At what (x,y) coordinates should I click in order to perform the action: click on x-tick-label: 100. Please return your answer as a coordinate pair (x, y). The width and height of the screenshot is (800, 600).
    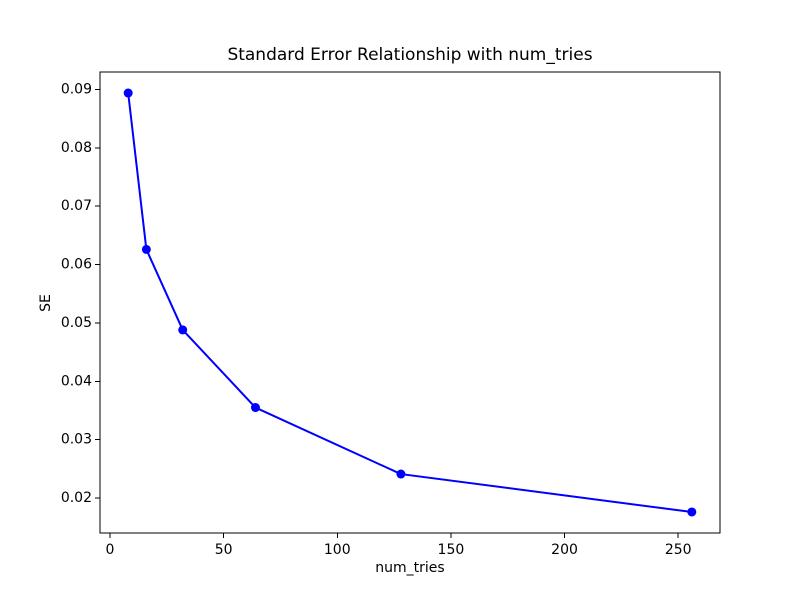
    Looking at the image, I should click on (337, 550).